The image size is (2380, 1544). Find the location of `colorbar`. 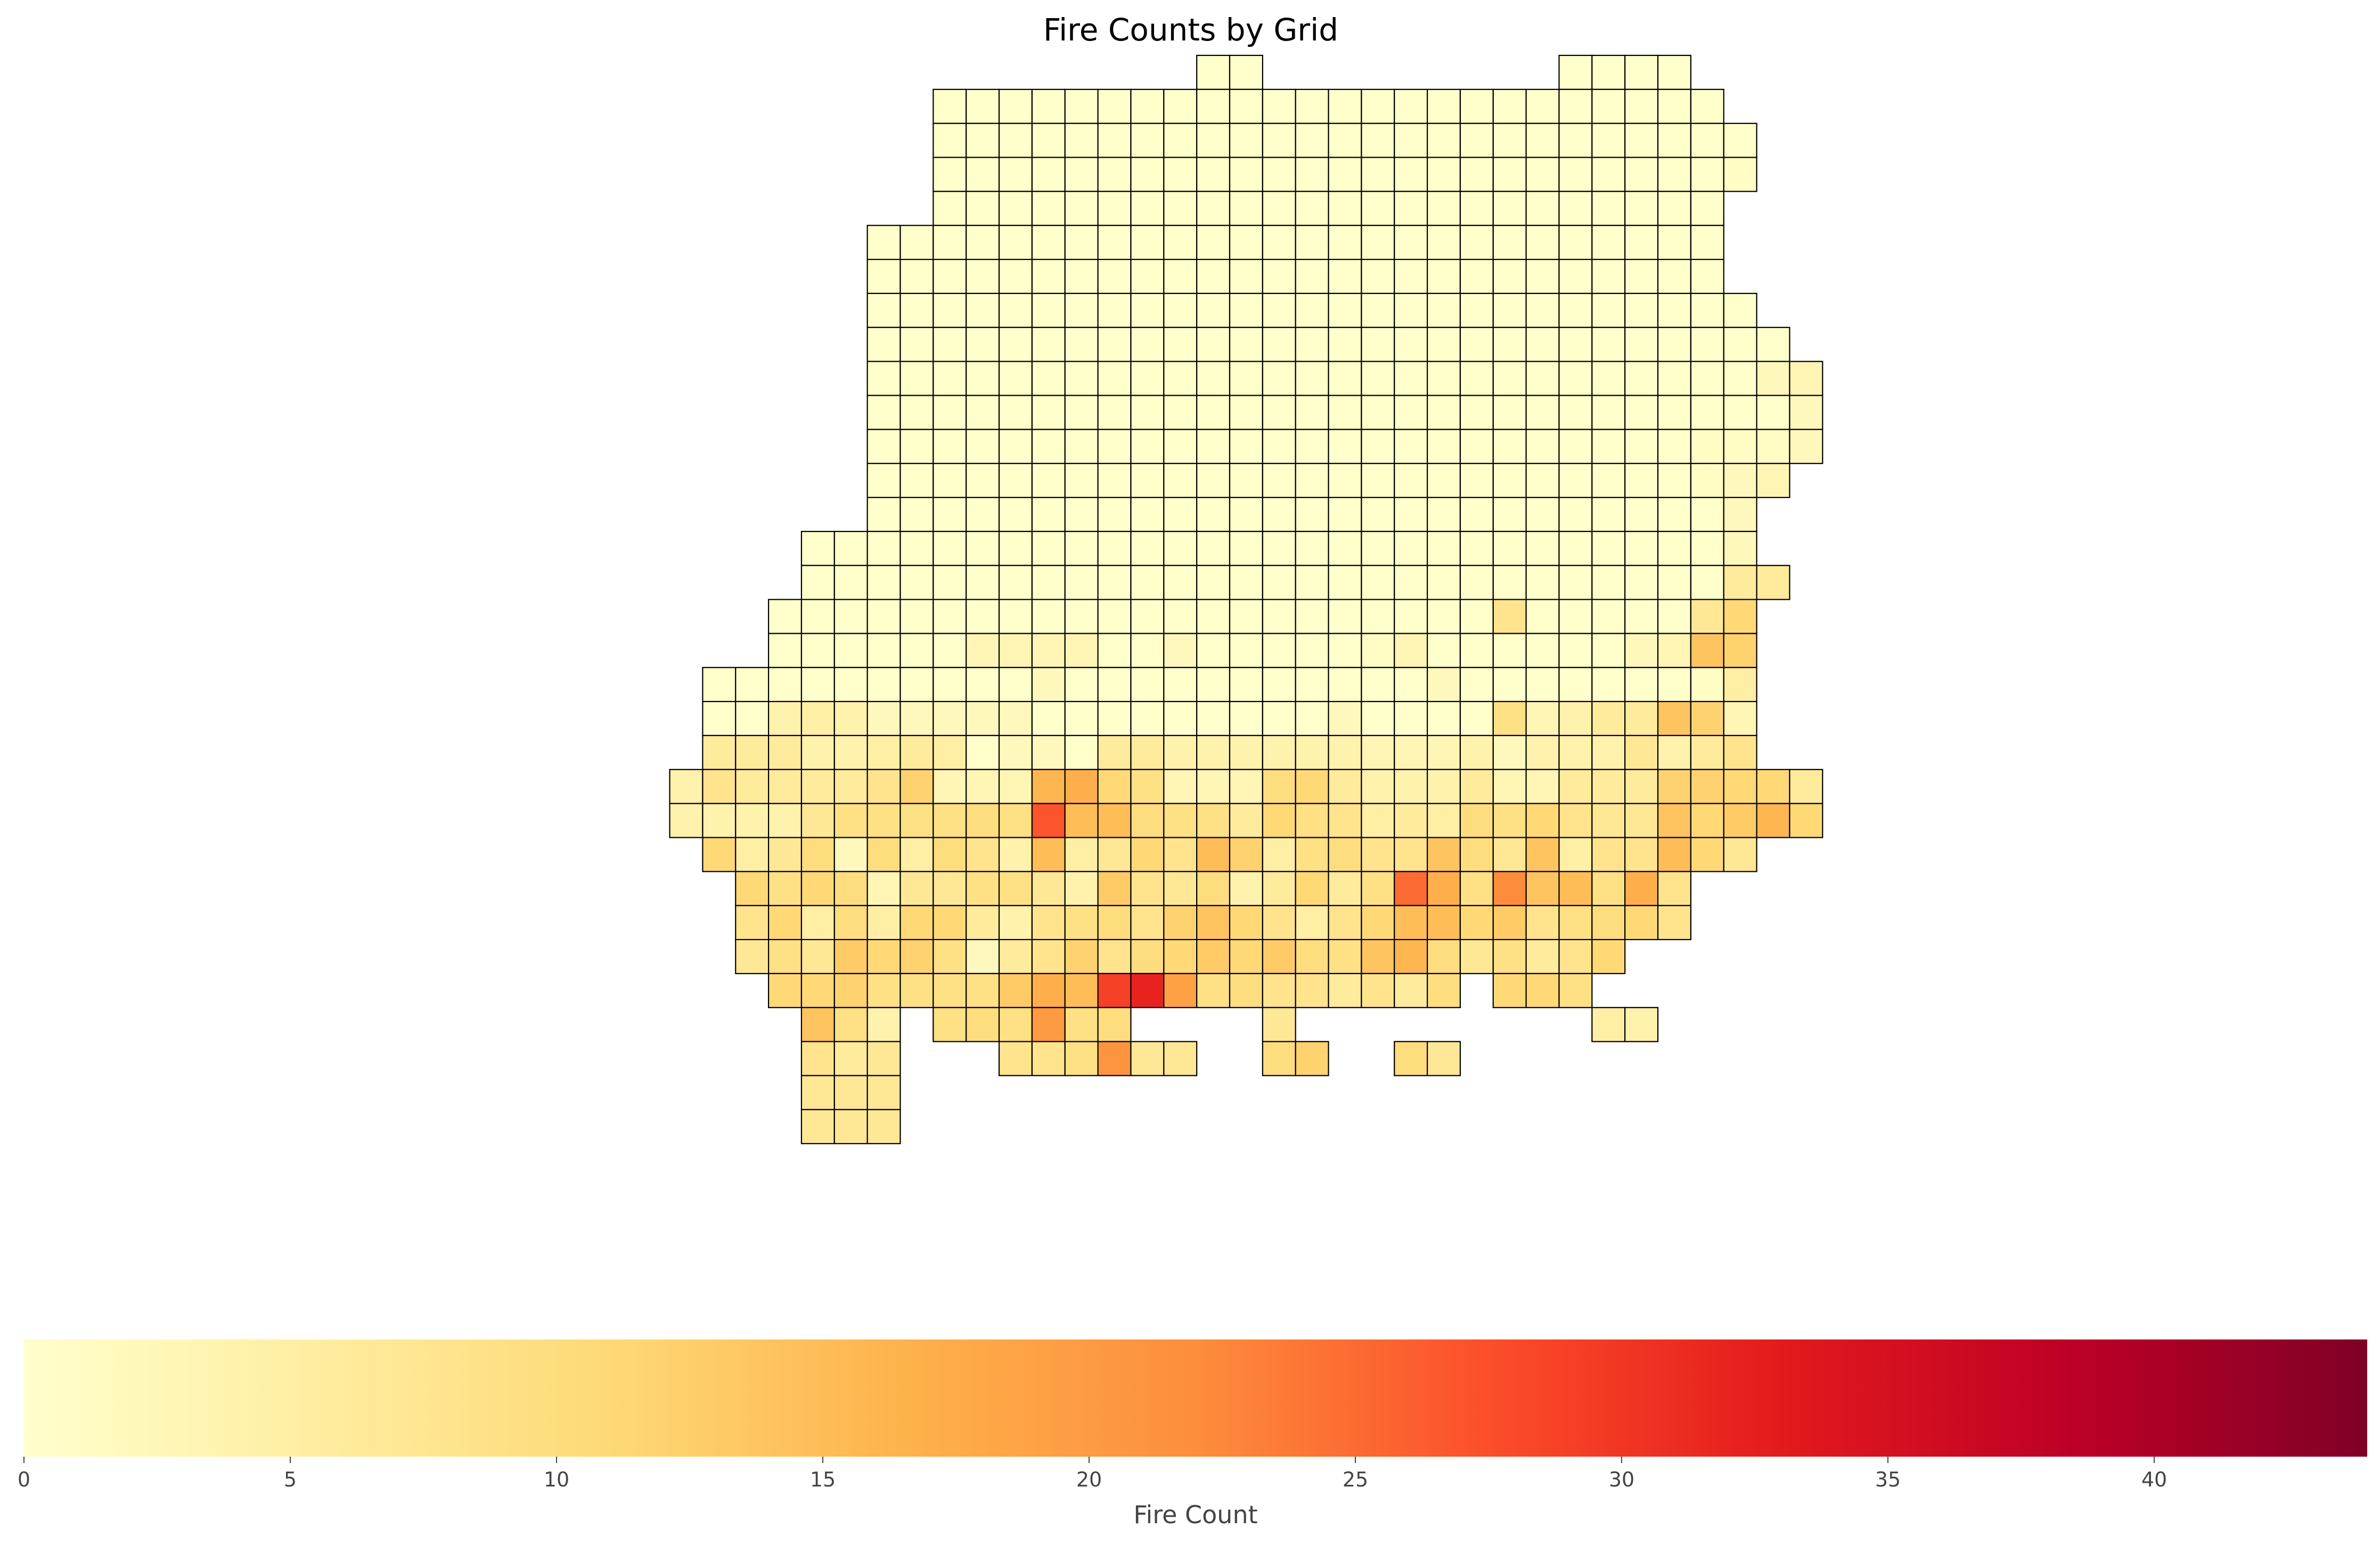

colorbar is located at coordinates (1195, 1398).